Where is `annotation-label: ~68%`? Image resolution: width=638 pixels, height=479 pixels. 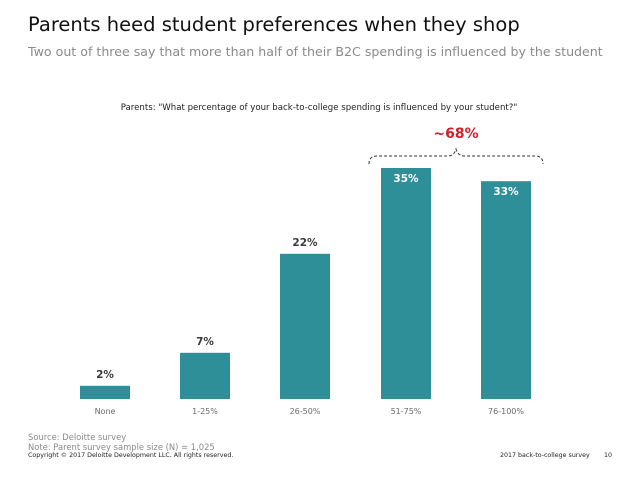 annotation-label: ~68% is located at coordinates (455, 134).